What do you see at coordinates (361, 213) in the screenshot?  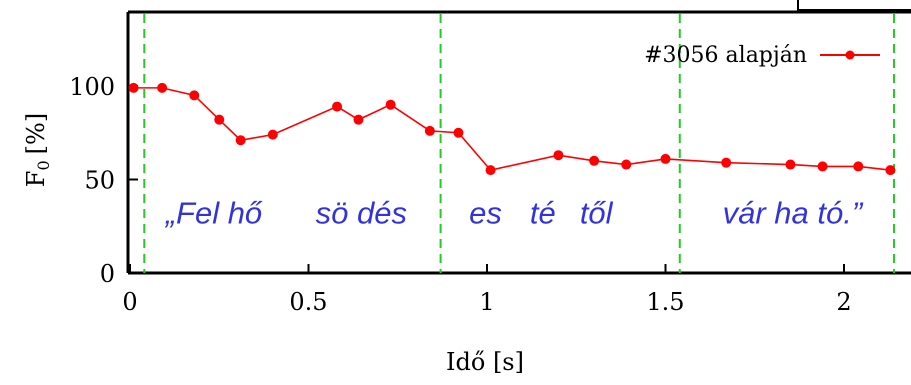 I see `syllable-label: sö dés` at bounding box center [361, 213].